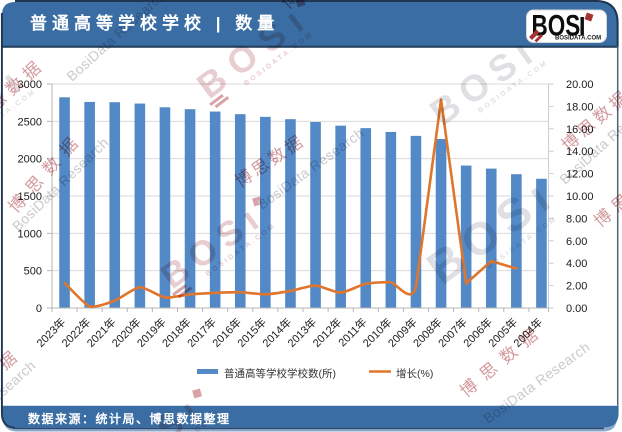 The width and height of the screenshot is (622, 432). What do you see at coordinates (30, 160) in the screenshot?
I see `svg-text: 2000` at bounding box center [30, 160].